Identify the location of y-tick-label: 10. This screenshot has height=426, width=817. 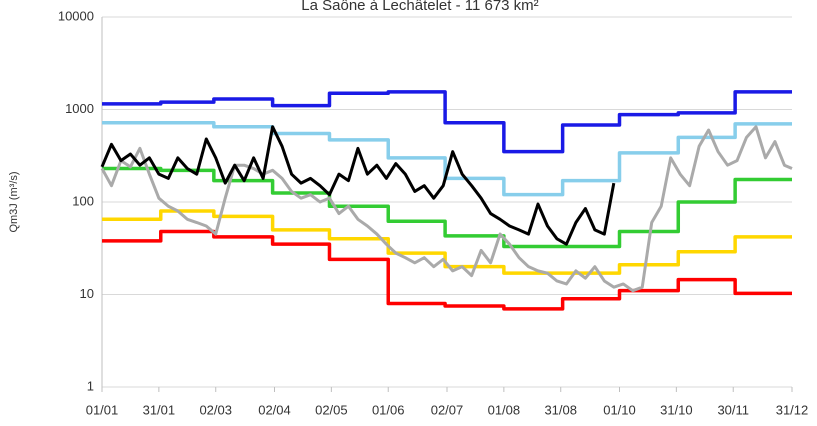
(87, 293).